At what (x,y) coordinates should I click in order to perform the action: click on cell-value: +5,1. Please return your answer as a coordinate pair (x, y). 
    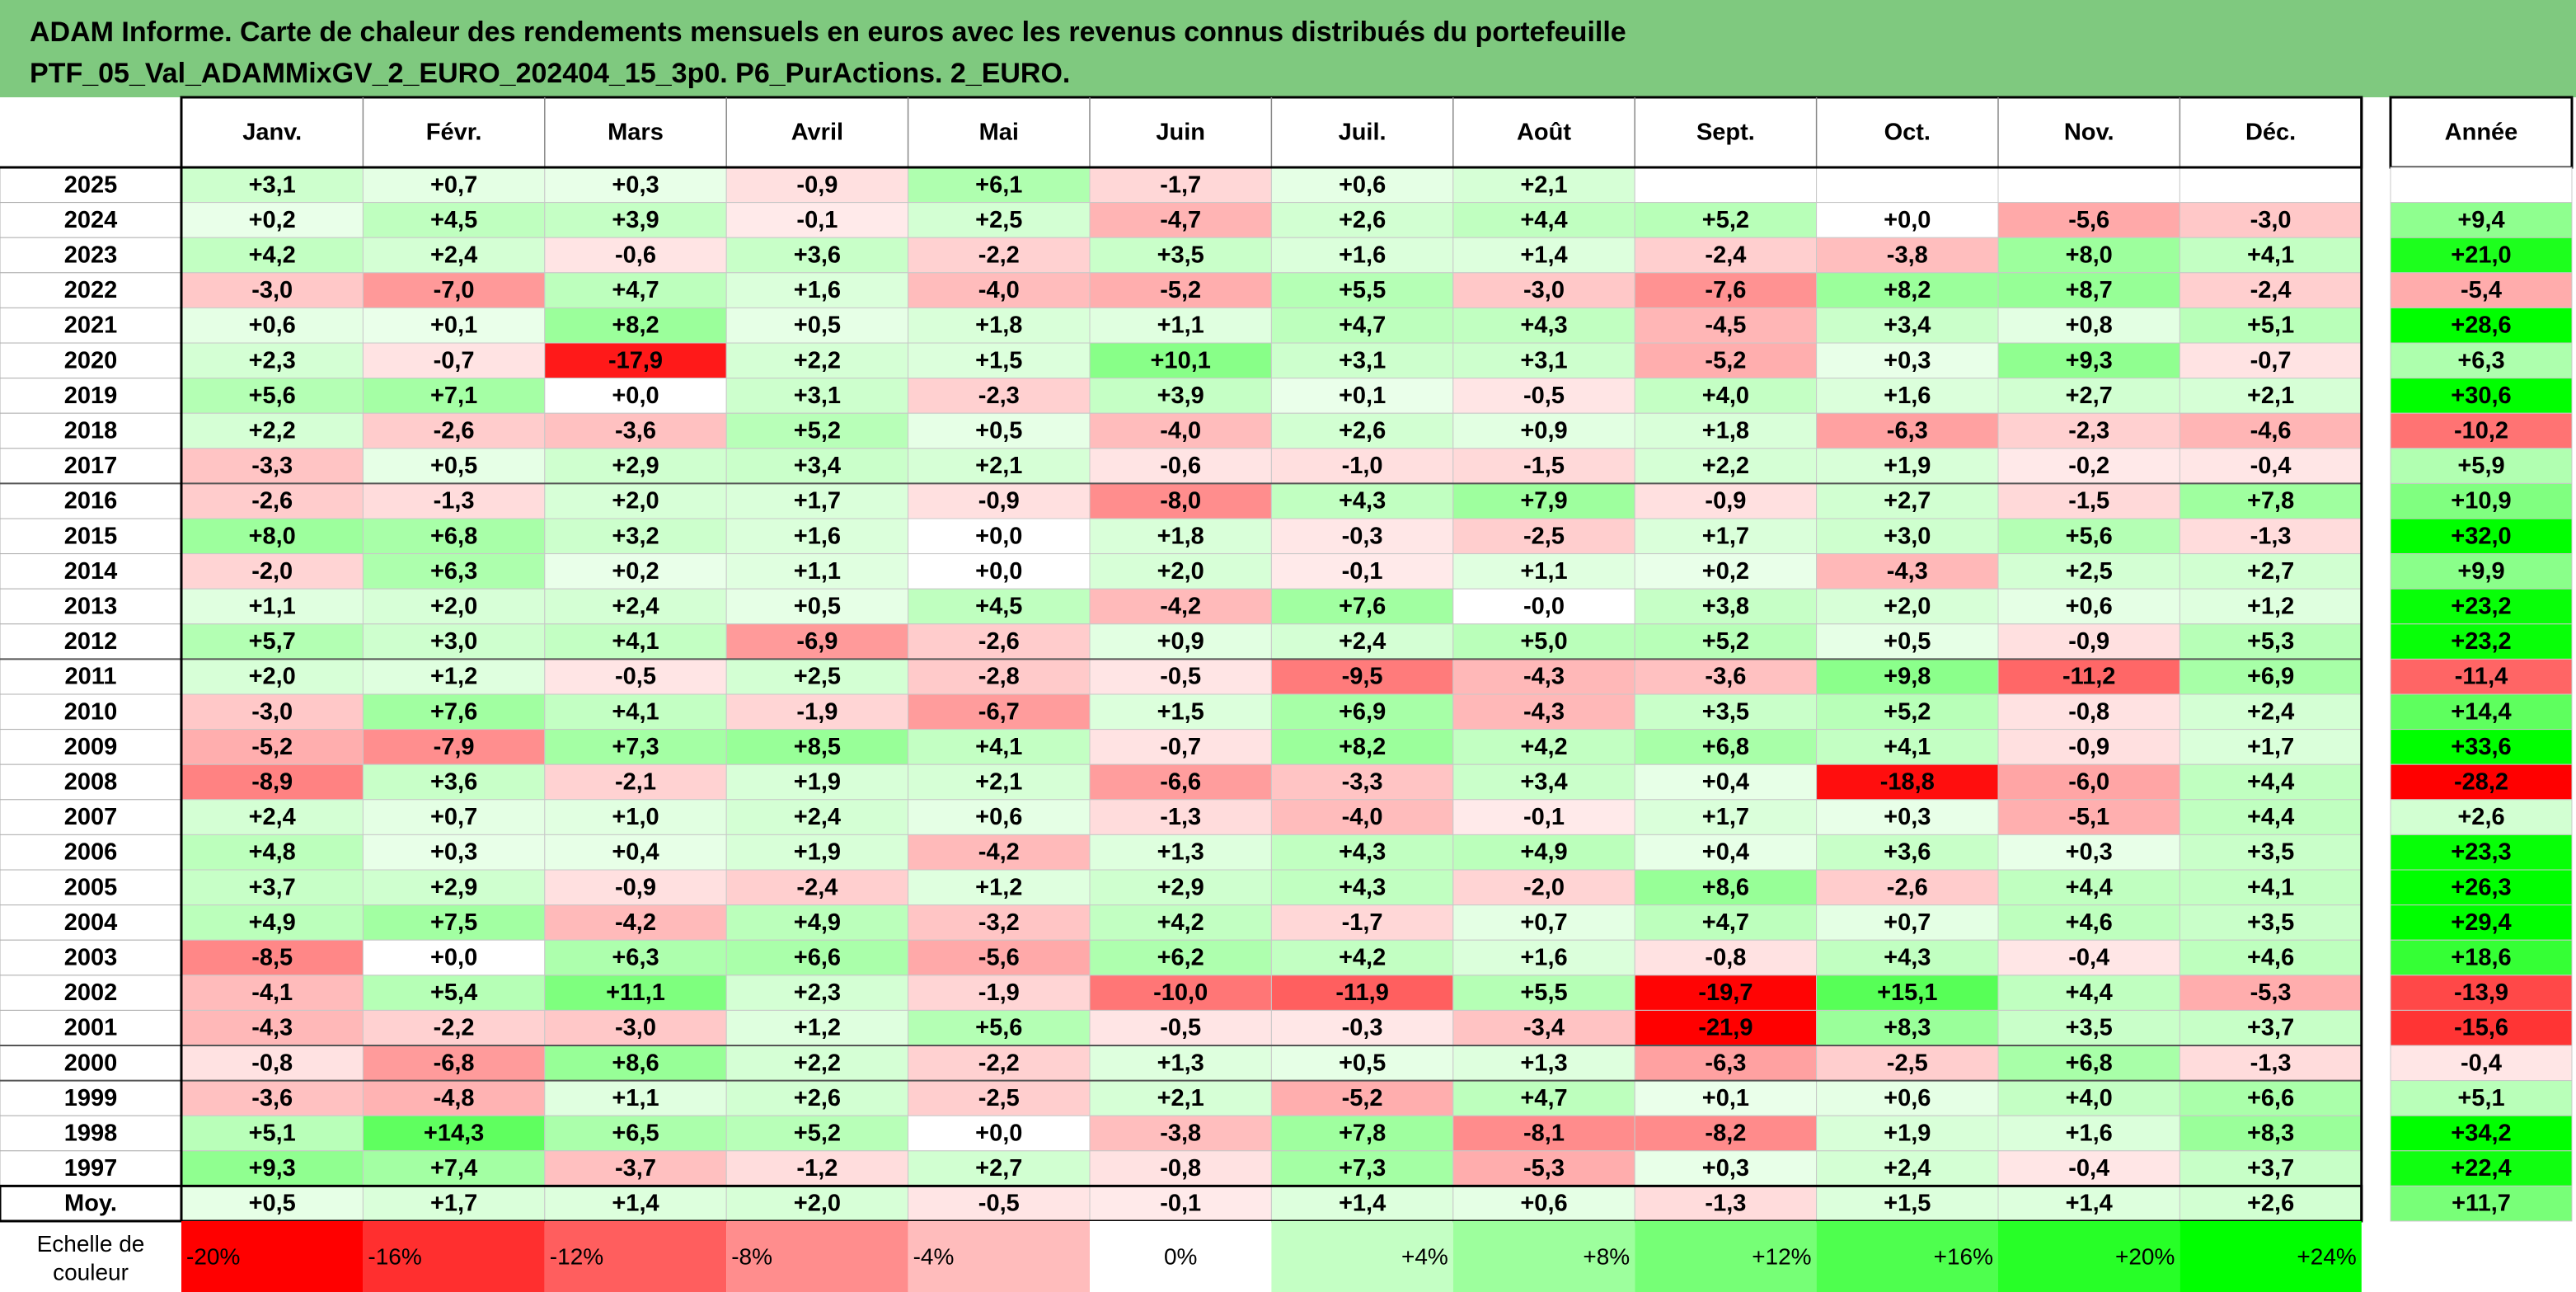
    Looking at the image, I should click on (2270, 325).